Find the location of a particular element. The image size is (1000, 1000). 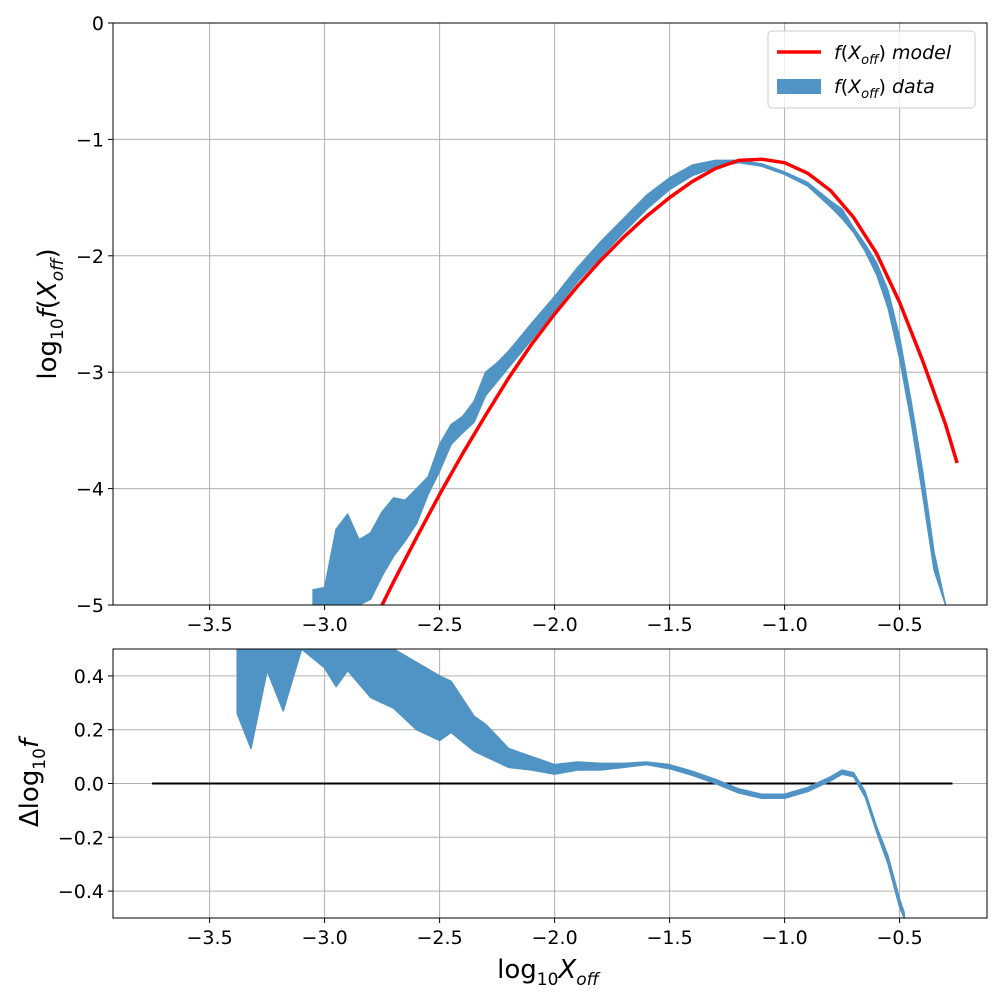

legend-data-swatch is located at coordinates (799, 86).